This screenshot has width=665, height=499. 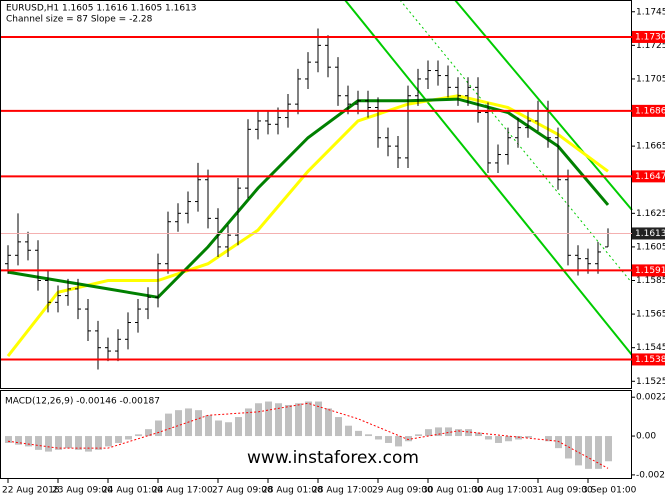 I want to click on x-tick-label: 24 Aug 01:00, so click(x=132, y=491).